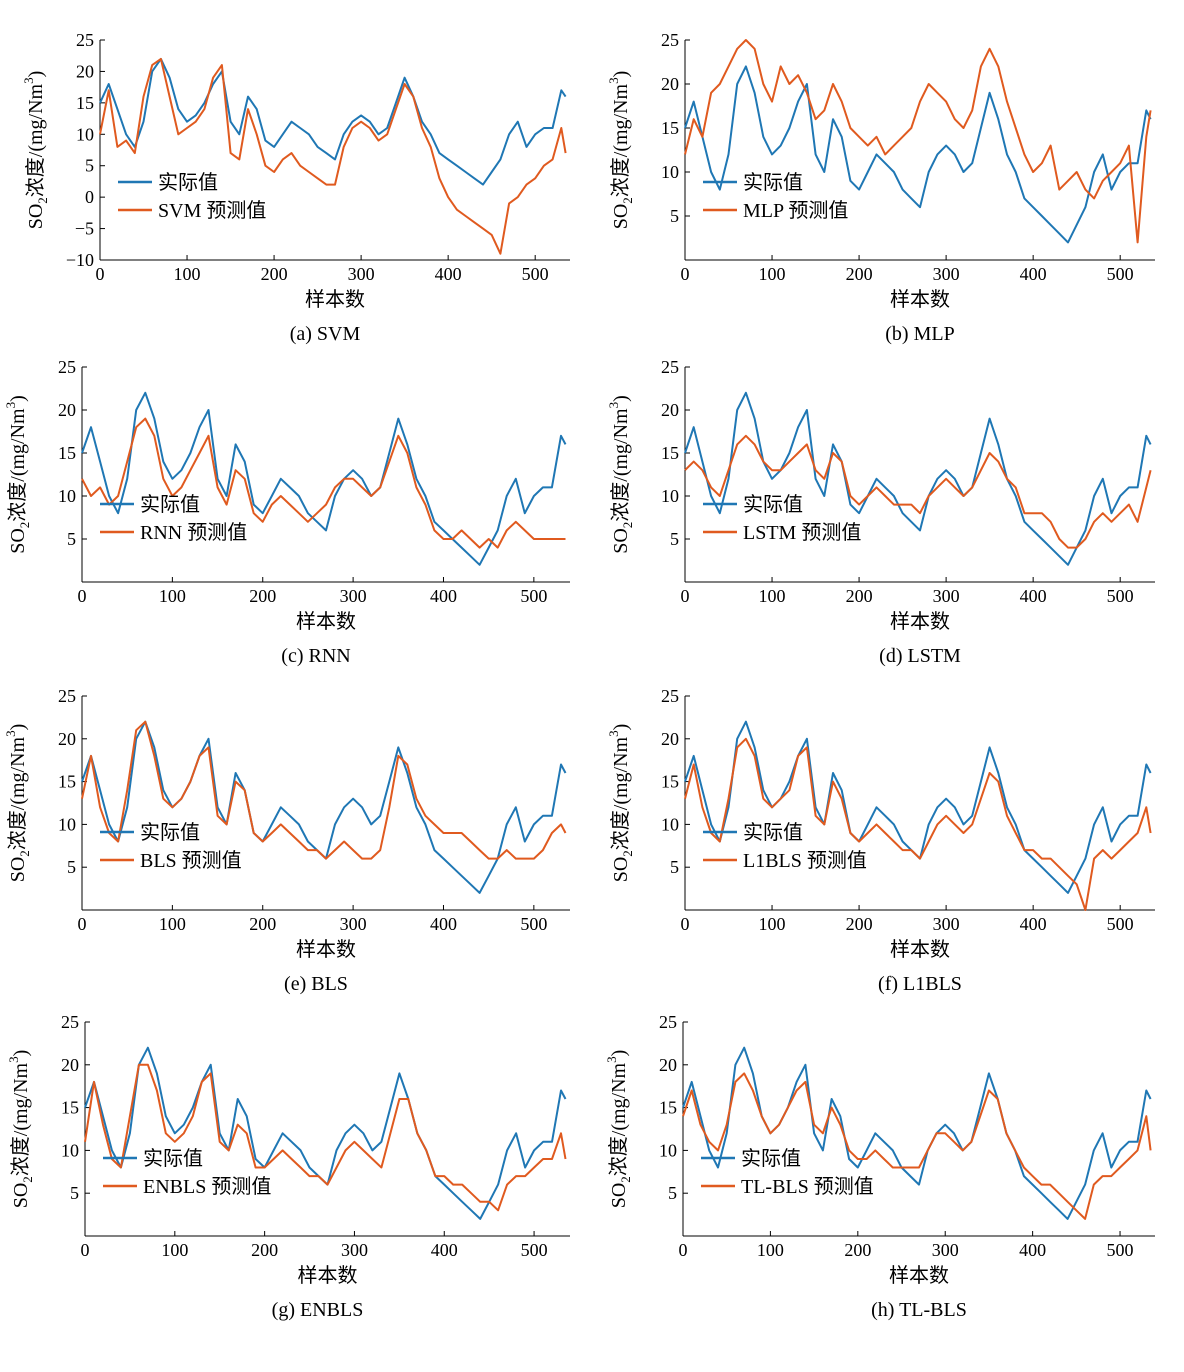  Describe the element at coordinates (89, 197) in the screenshot. I see `y-tick-label: 0` at that location.